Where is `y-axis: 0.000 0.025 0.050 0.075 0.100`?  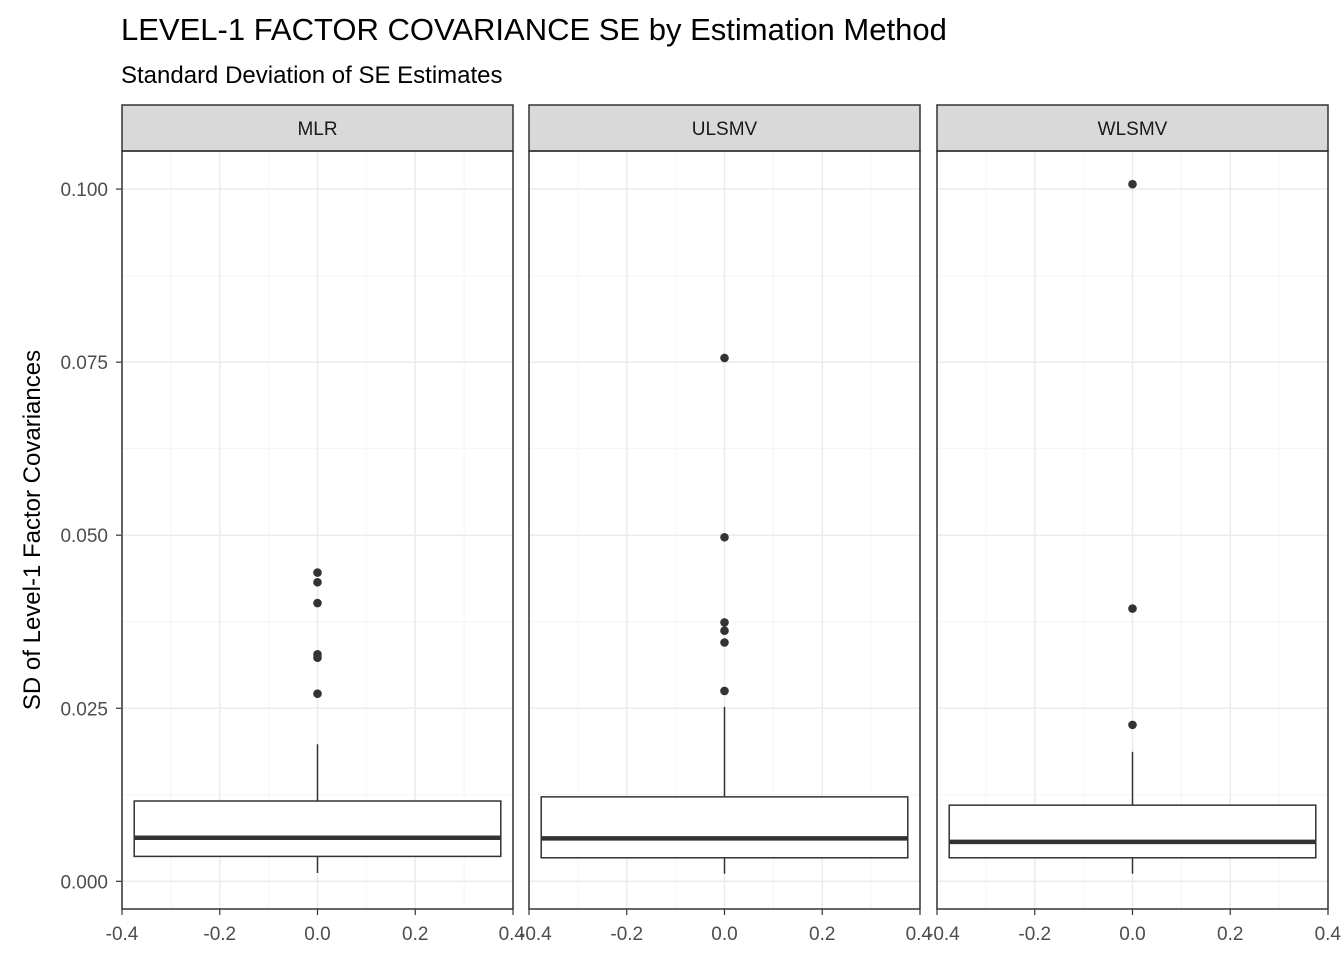
y-axis: 0.000 0.025 0.050 0.075 0.100 is located at coordinates (91, 536).